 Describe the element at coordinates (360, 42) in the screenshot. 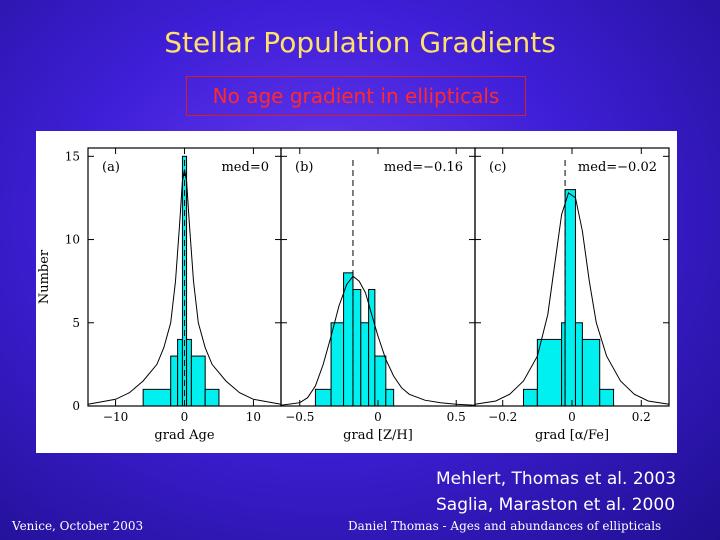

I see `slide-title: Stellar Population Gradients` at that location.